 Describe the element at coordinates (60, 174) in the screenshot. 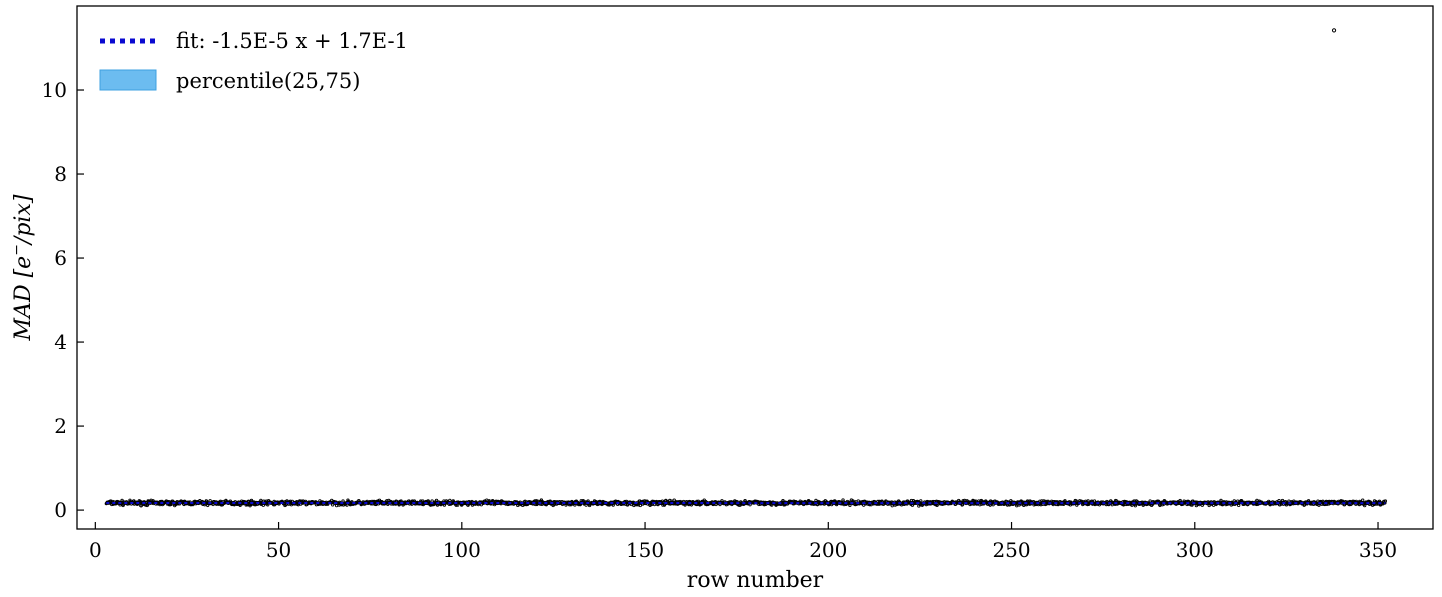

I see `y-tick-label: 8` at that location.